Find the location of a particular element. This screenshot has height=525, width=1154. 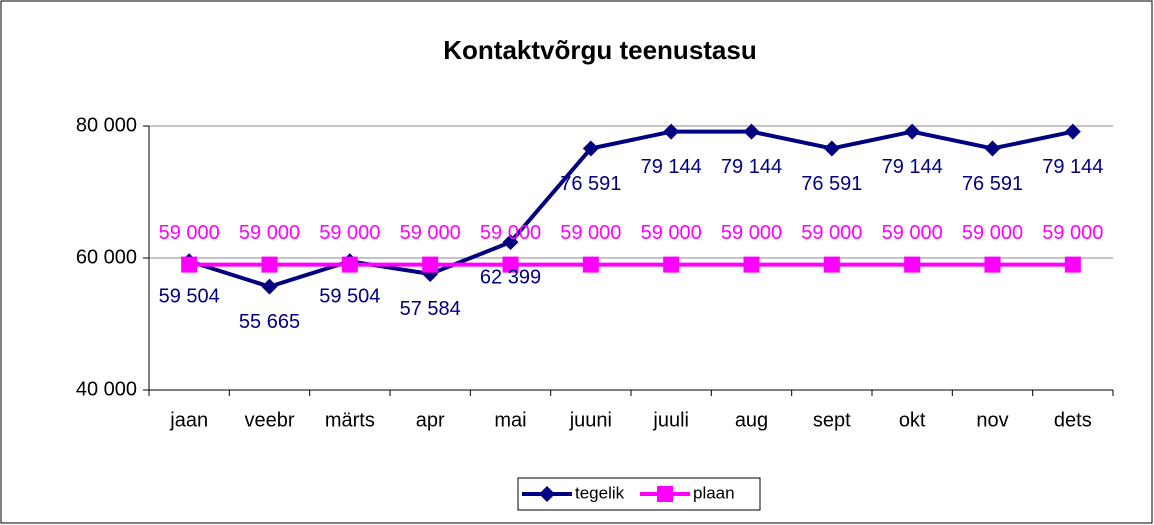

x-tick-label: juuli is located at coordinates (670, 420).